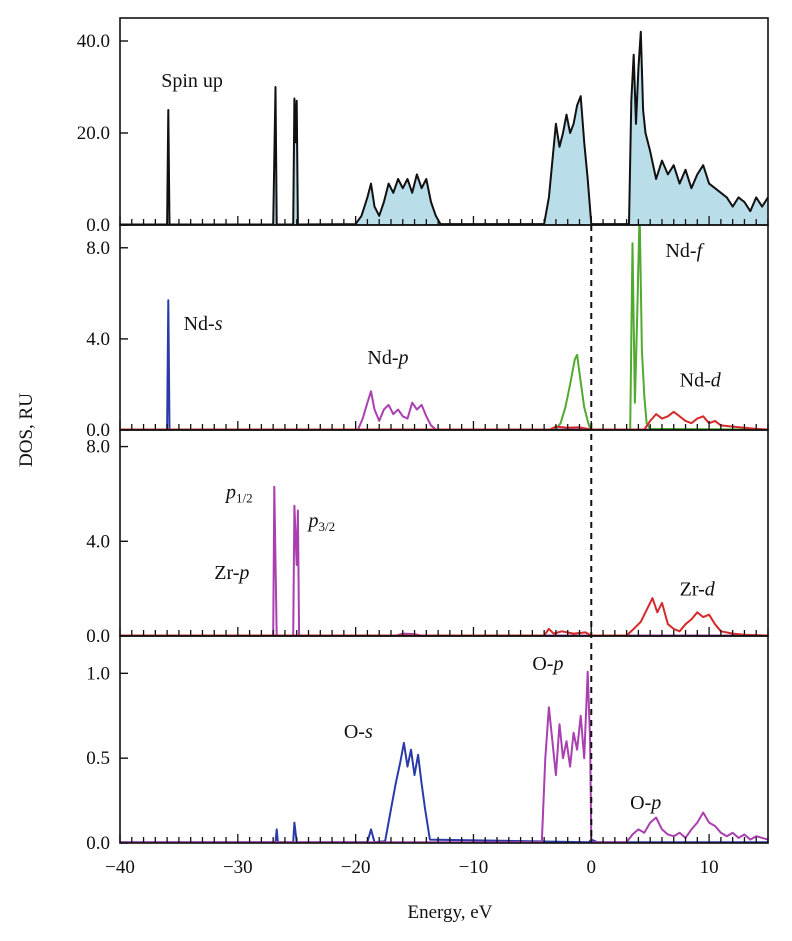 Image resolution: width=792 pixels, height=941 pixels. I want to click on x-axis-label: Energy, eV, so click(450, 912).